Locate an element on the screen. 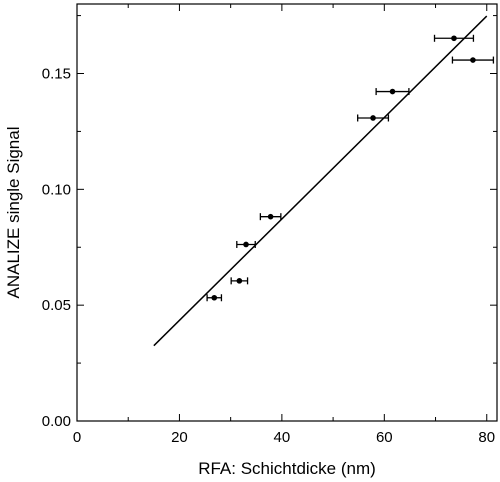 Image resolution: width=500 pixels, height=482 pixels. x-tick-label: 0 is located at coordinates (77, 437).